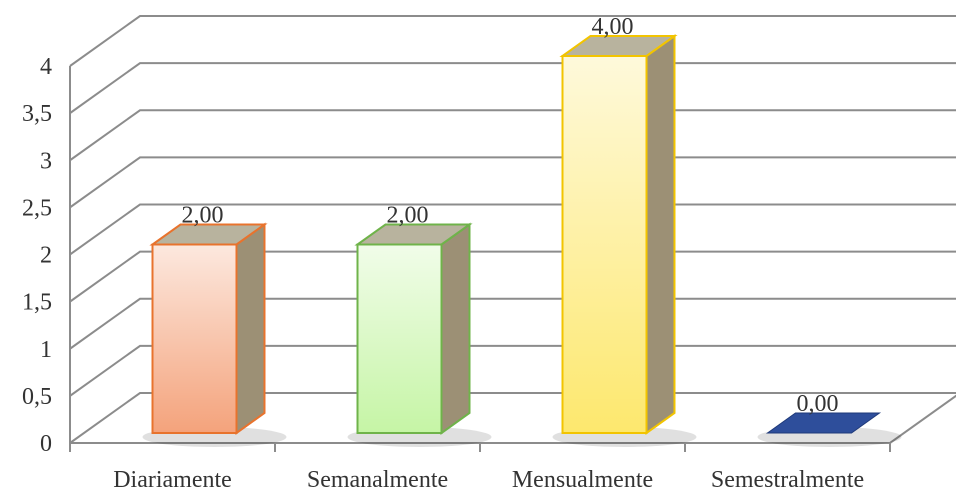  What do you see at coordinates (818, 404) in the screenshot?
I see `data-label-semestralmente: 0,00` at bounding box center [818, 404].